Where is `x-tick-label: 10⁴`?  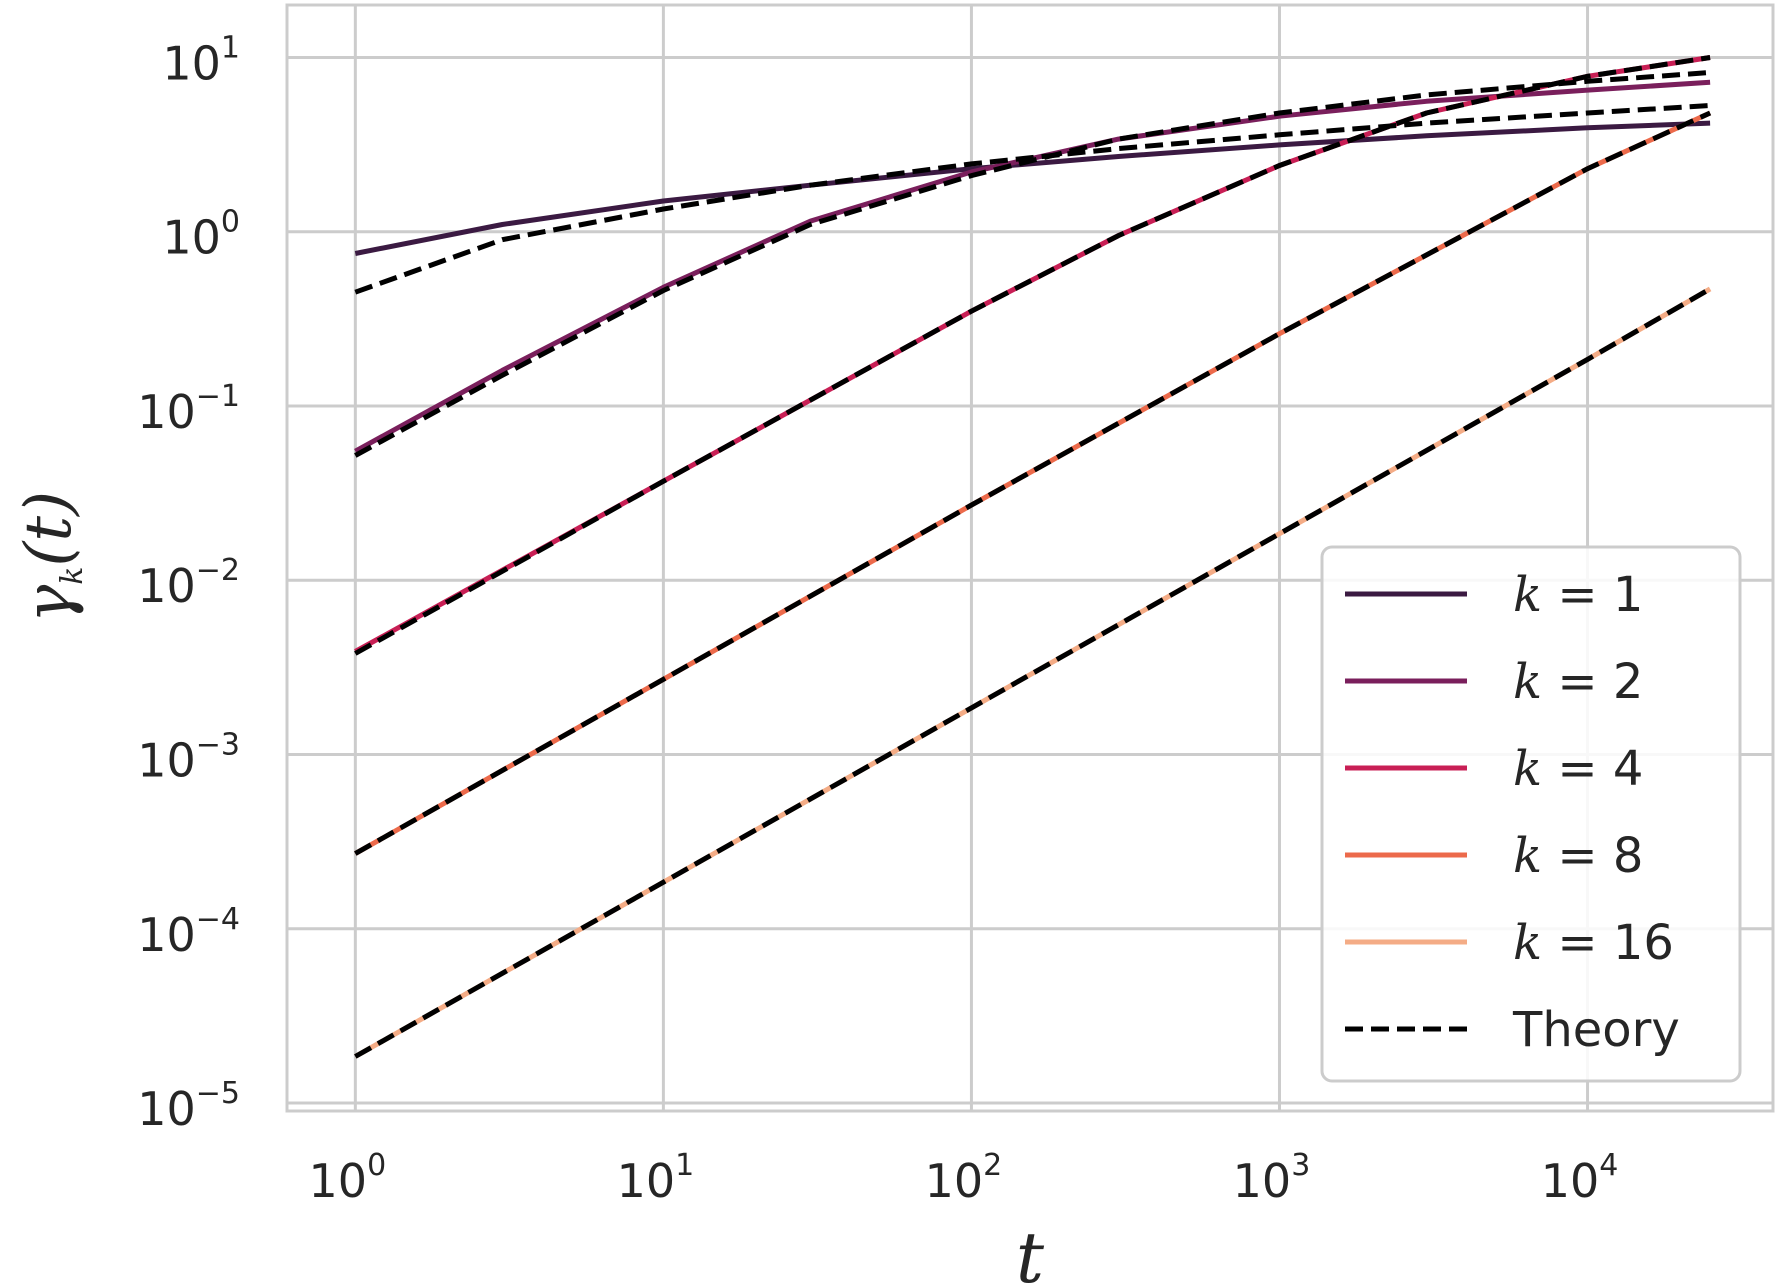 x-tick-label: 10⁴ is located at coordinates (1580, 1178).